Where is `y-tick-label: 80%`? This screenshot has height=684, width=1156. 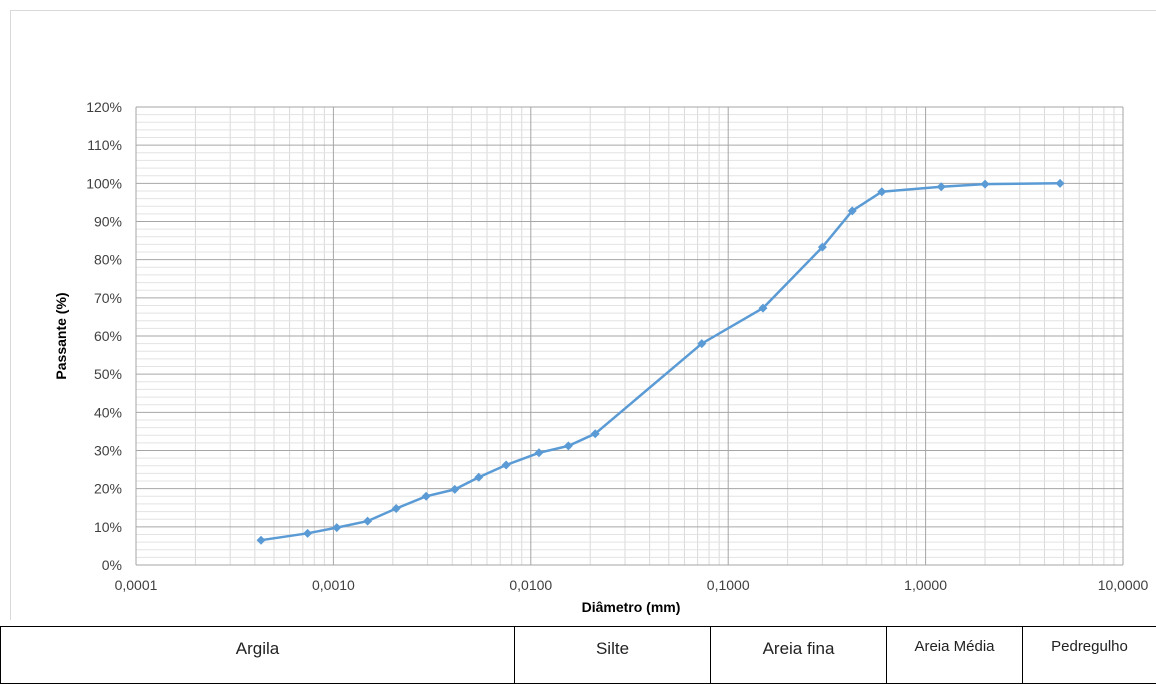
y-tick-label: 80% is located at coordinates (108, 260).